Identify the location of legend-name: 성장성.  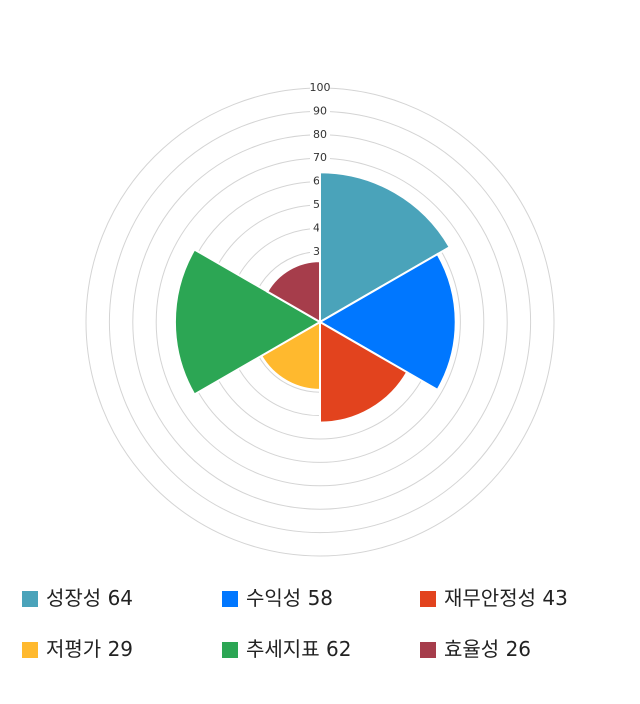
(73, 598).